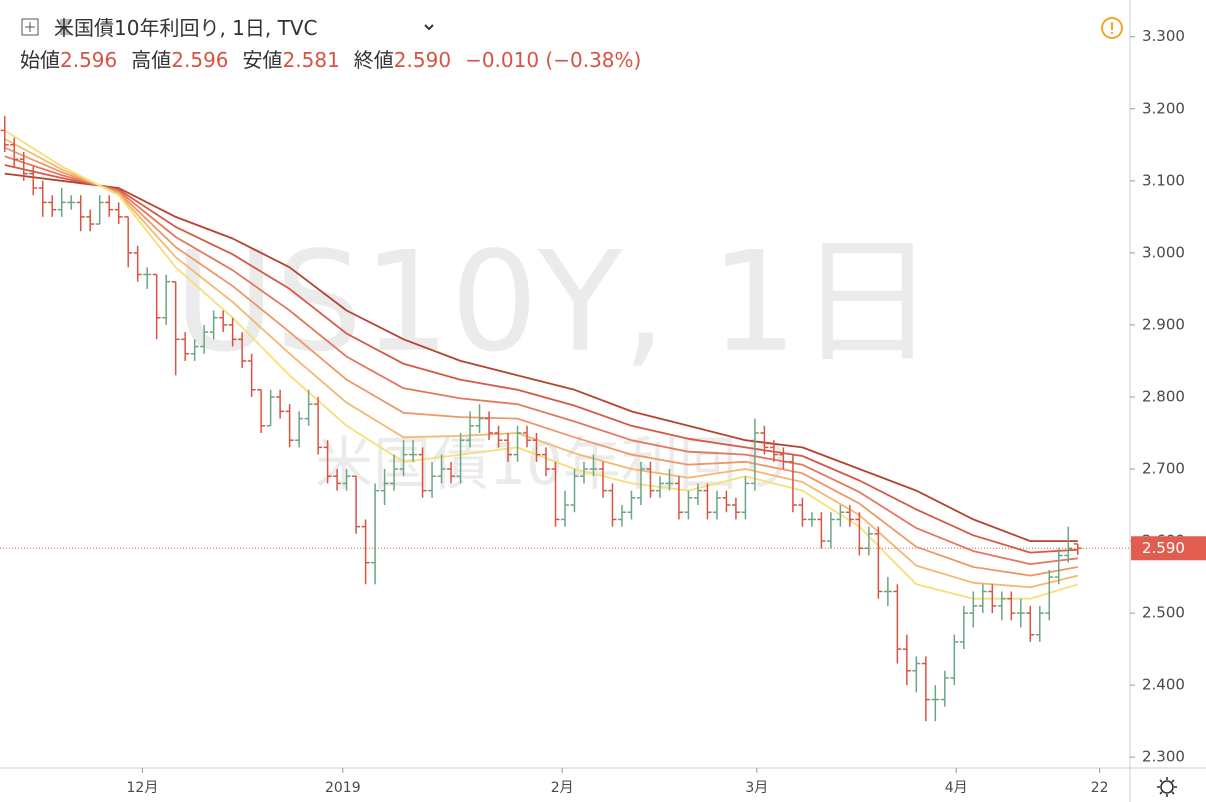 The height and width of the screenshot is (802, 1206). What do you see at coordinates (956, 788) in the screenshot?
I see `x-tick-label: 4月` at bounding box center [956, 788].